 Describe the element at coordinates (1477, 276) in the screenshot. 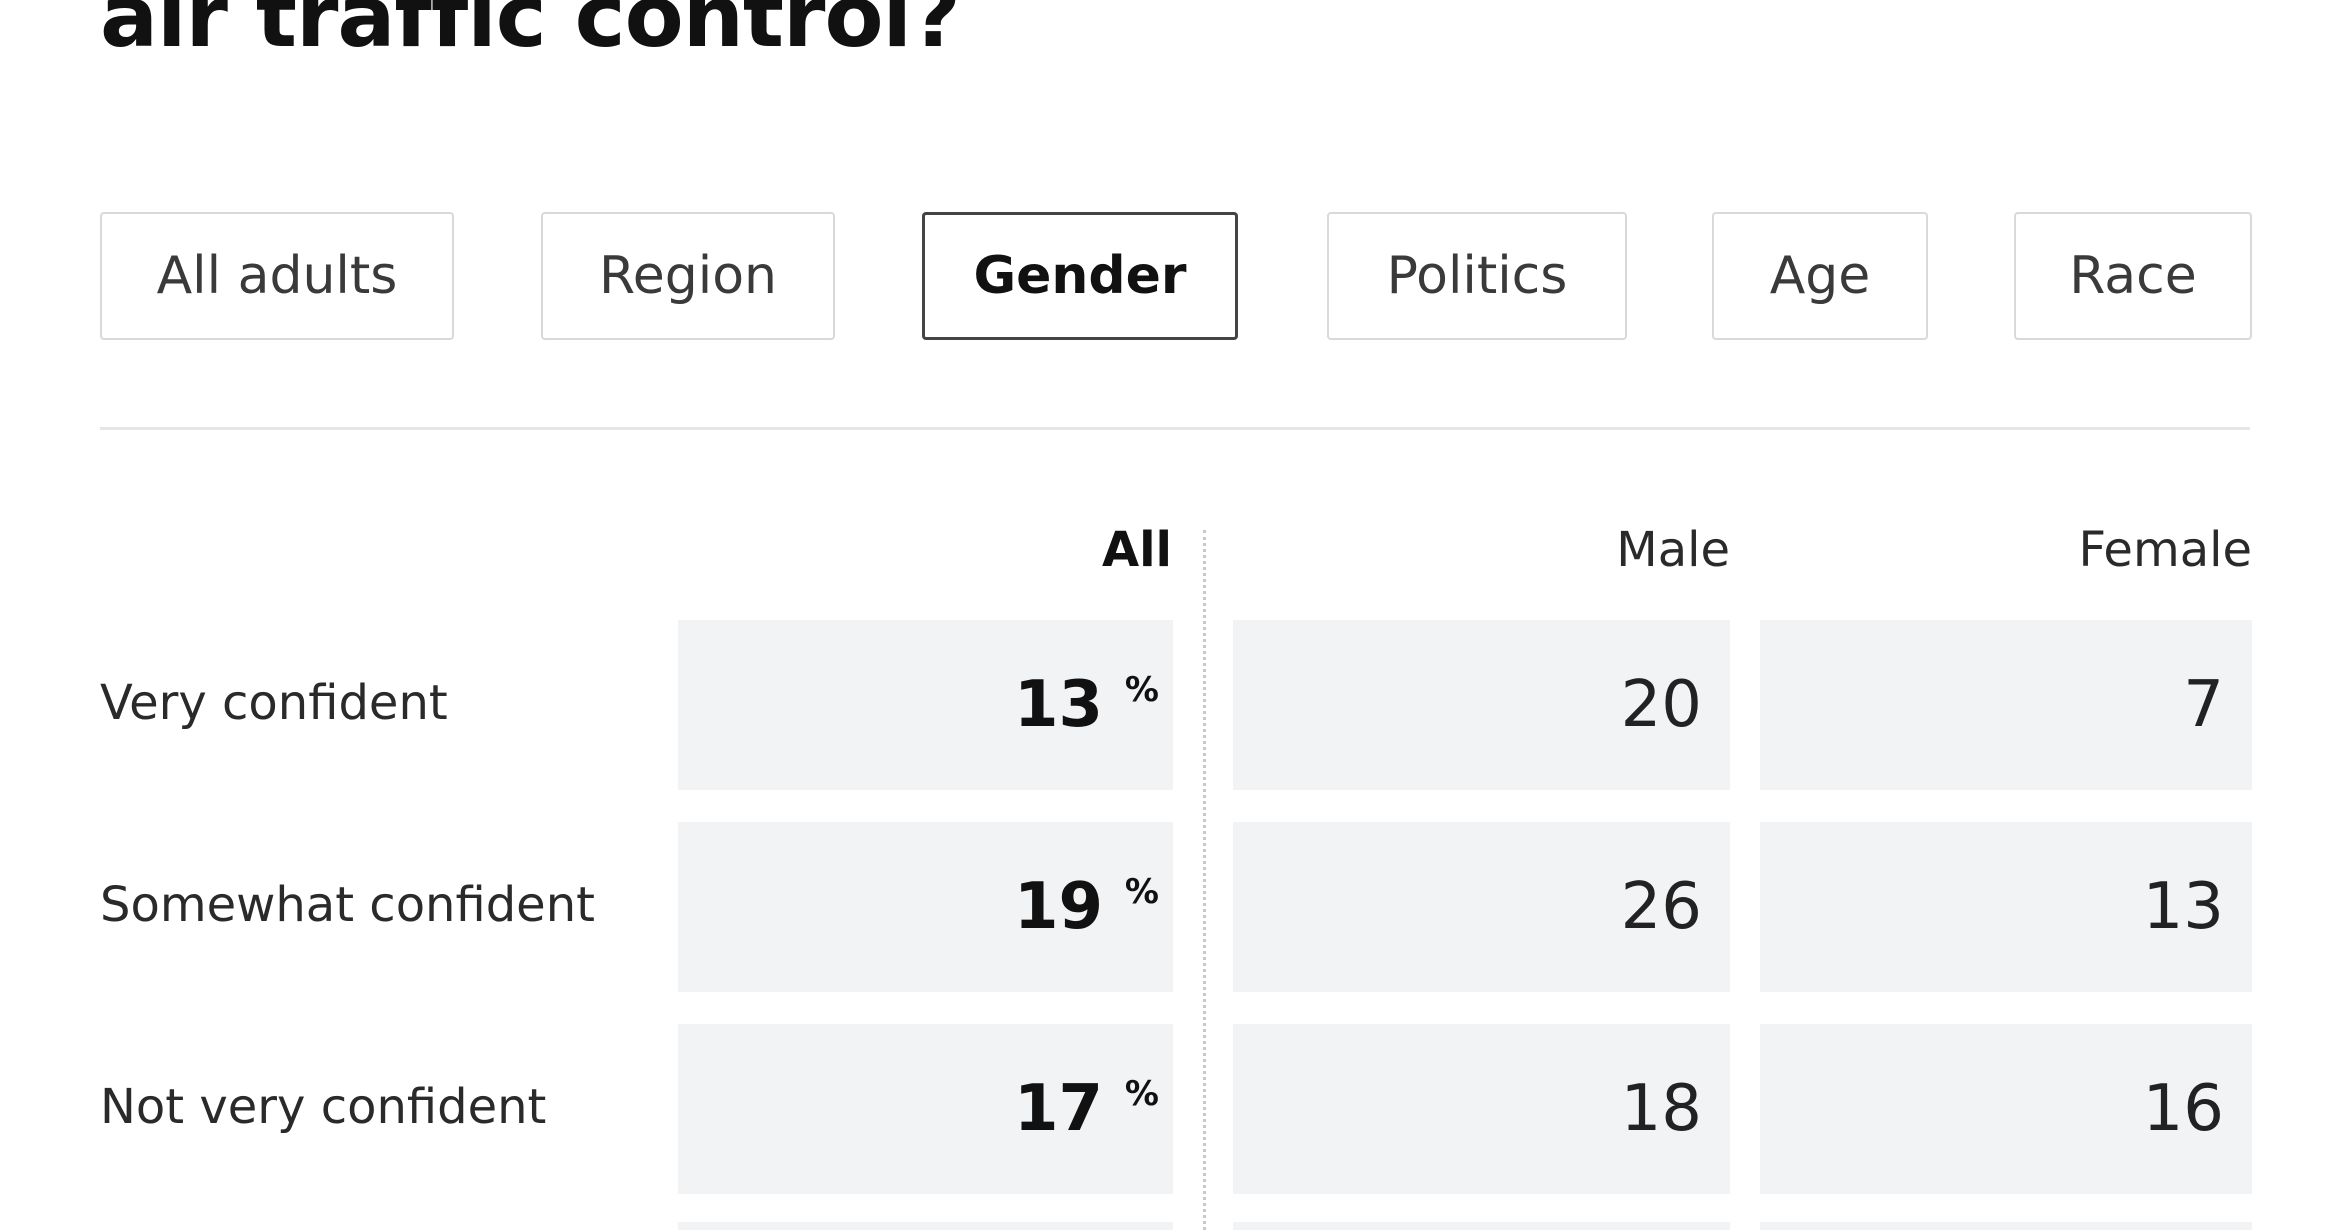

I see `tab-politics: Politics` at that location.